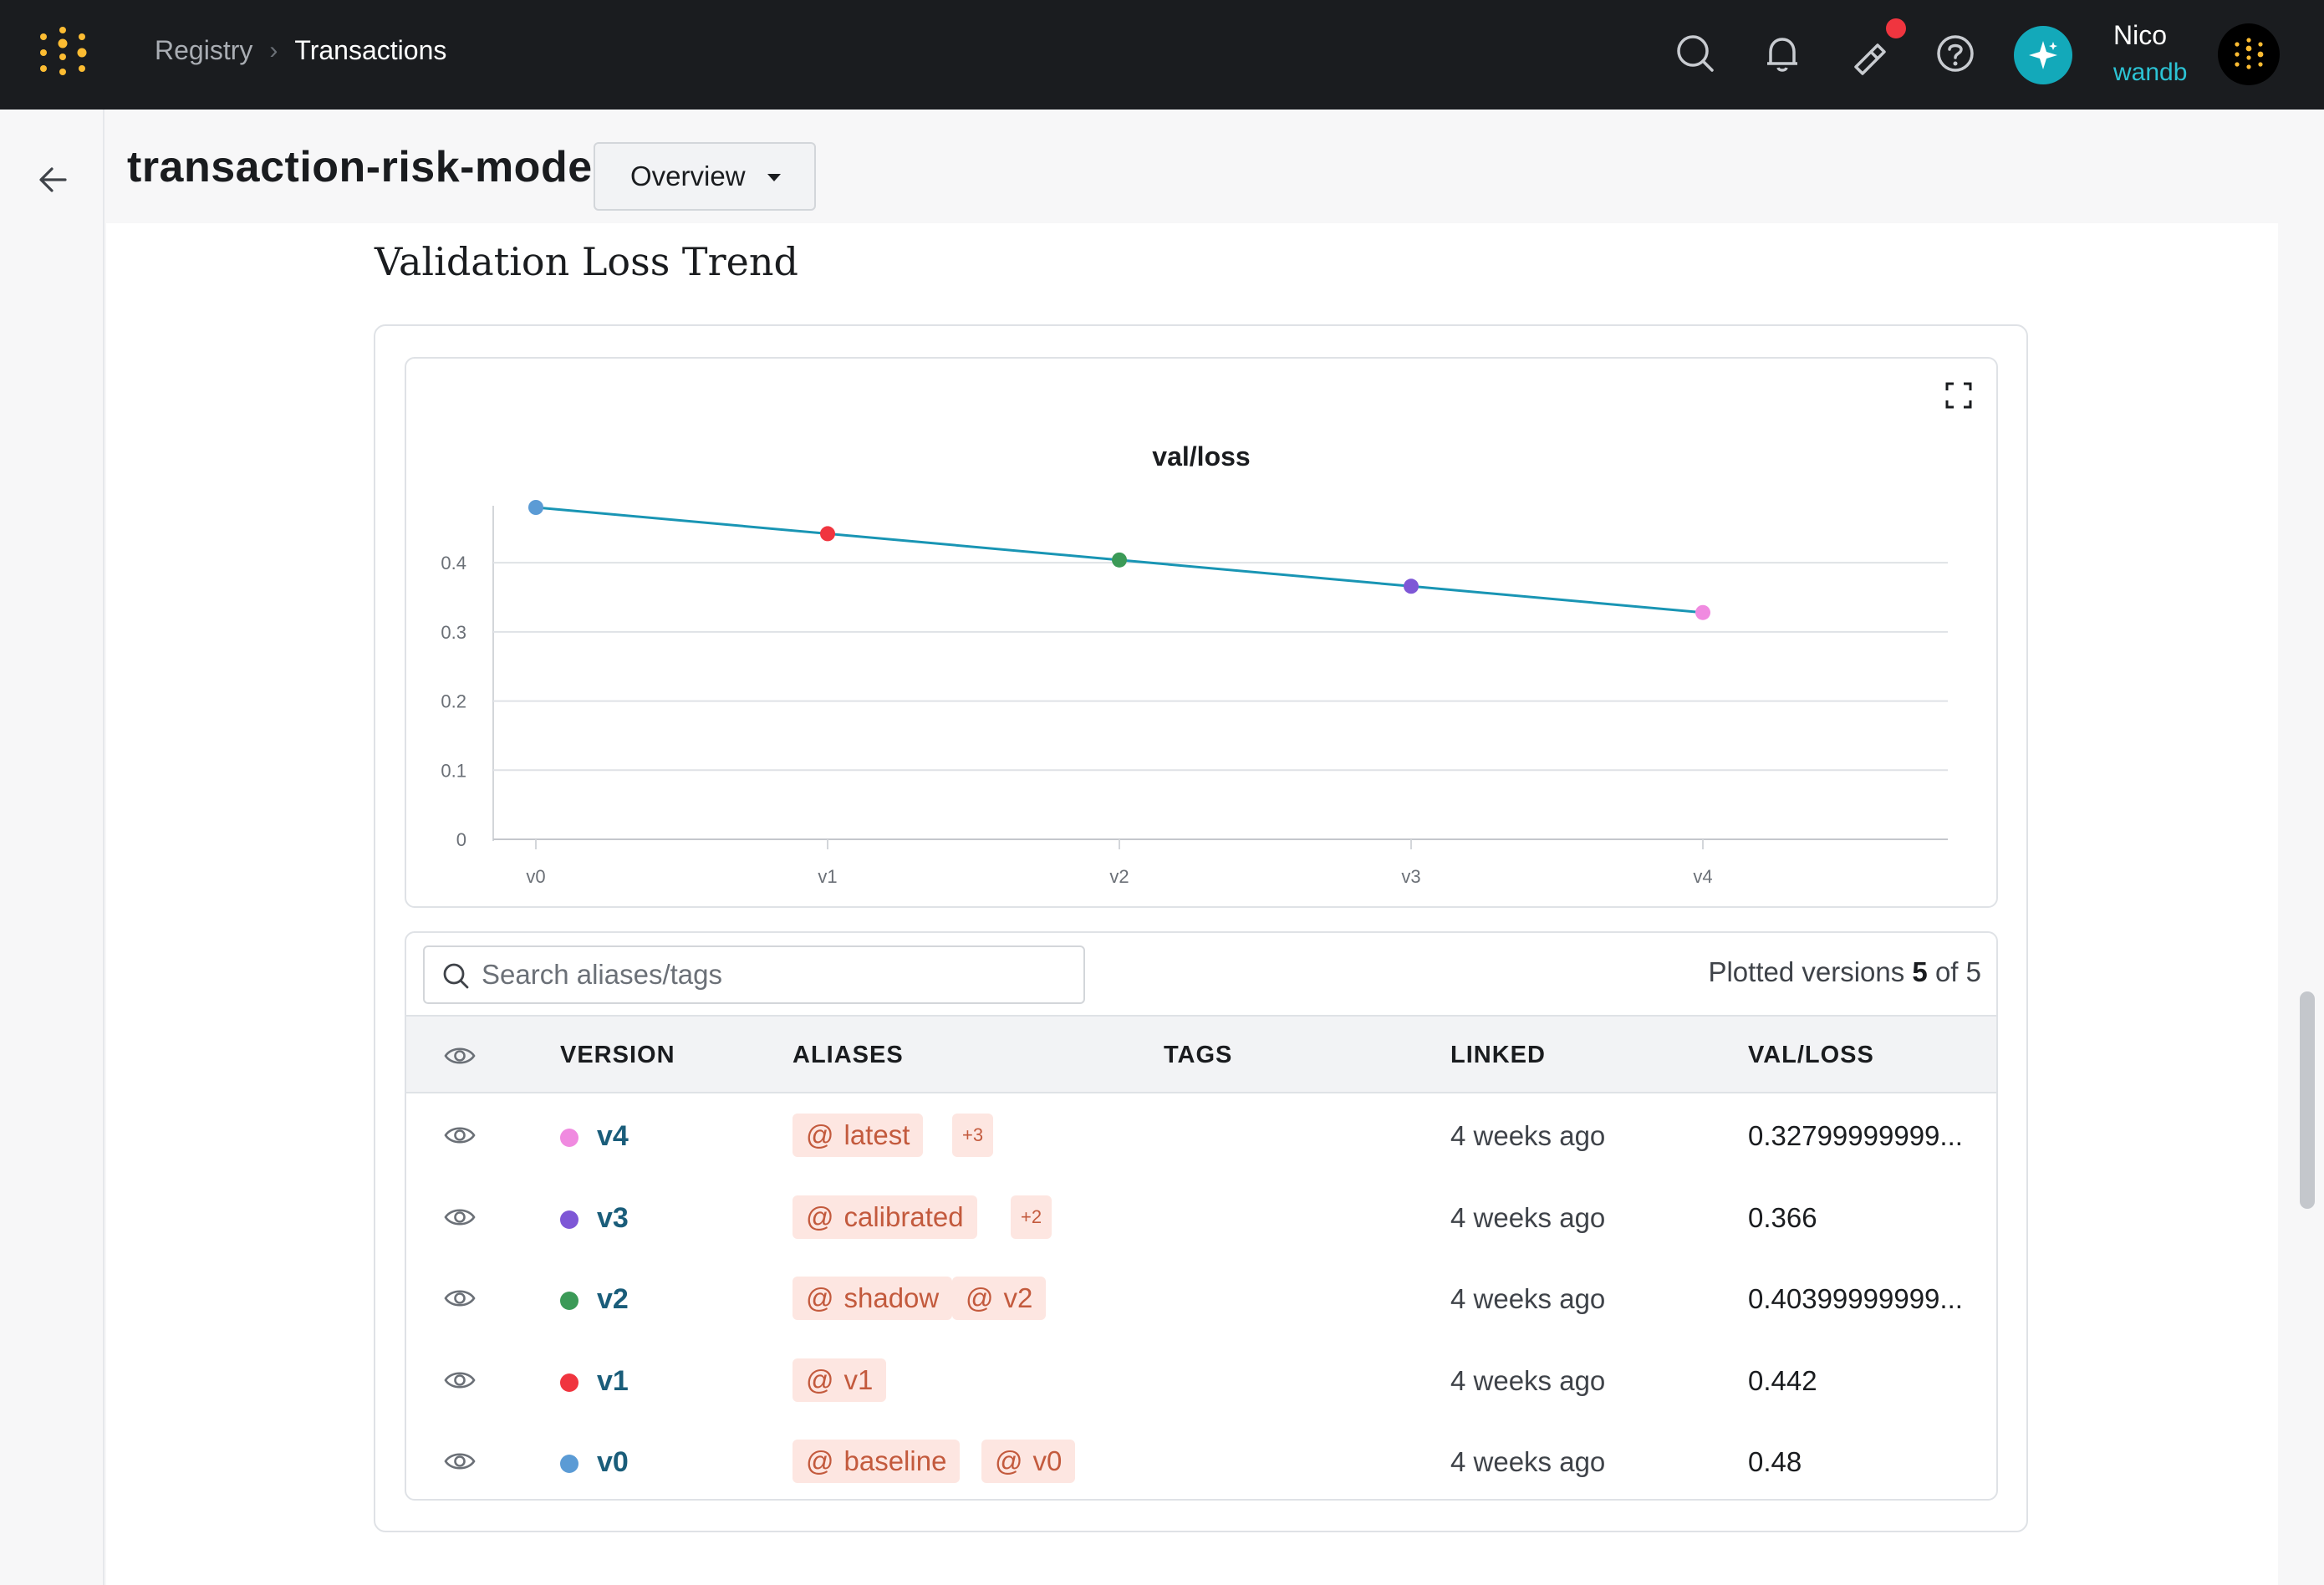 This screenshot has height=1585, width=2324. I want to click on table-header: VERSION ALIASES TAGS LINKED VAL/LOSS, so click(1201, 1054).